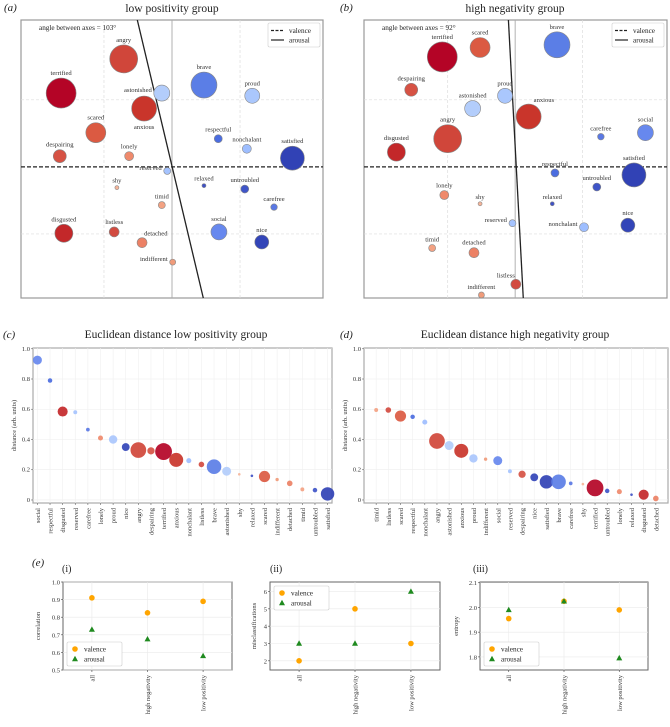 This screenshot has height=727, width=670. I want to click on panel-a-title: low positivity group, so click(172, 9).